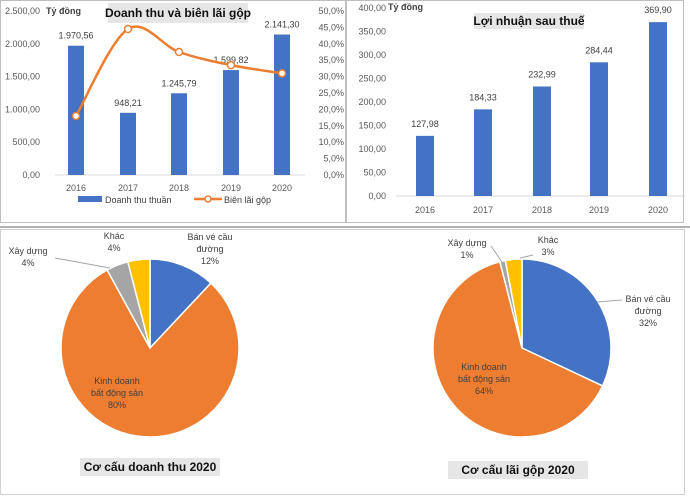  I want to click on margin-point-2016, so click(76, 116).